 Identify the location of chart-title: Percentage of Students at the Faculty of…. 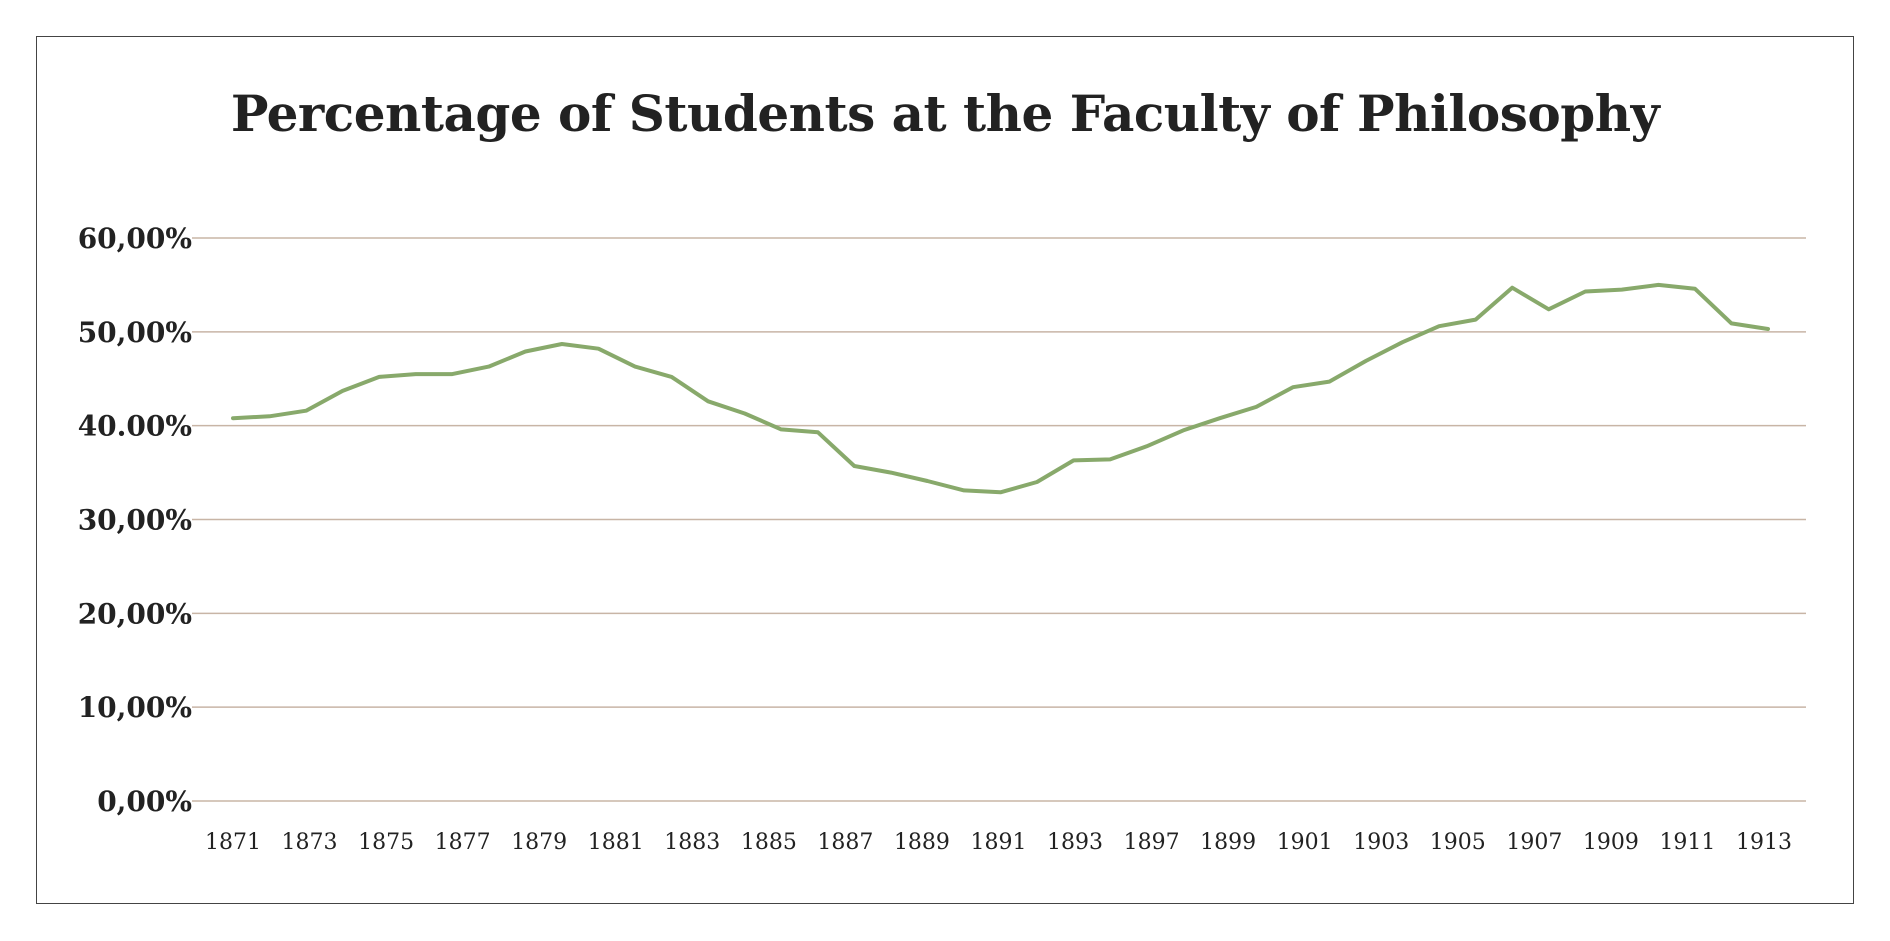
(945, 113).